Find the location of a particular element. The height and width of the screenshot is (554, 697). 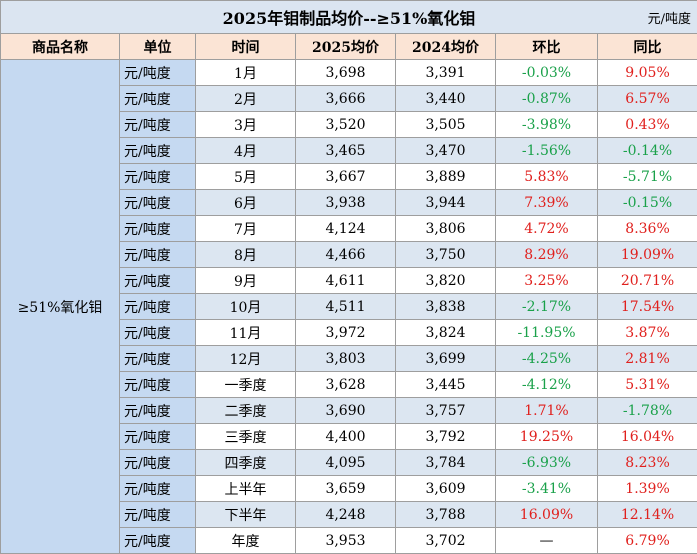

price-2024: 3,505 is located at coordinates (445, 124).